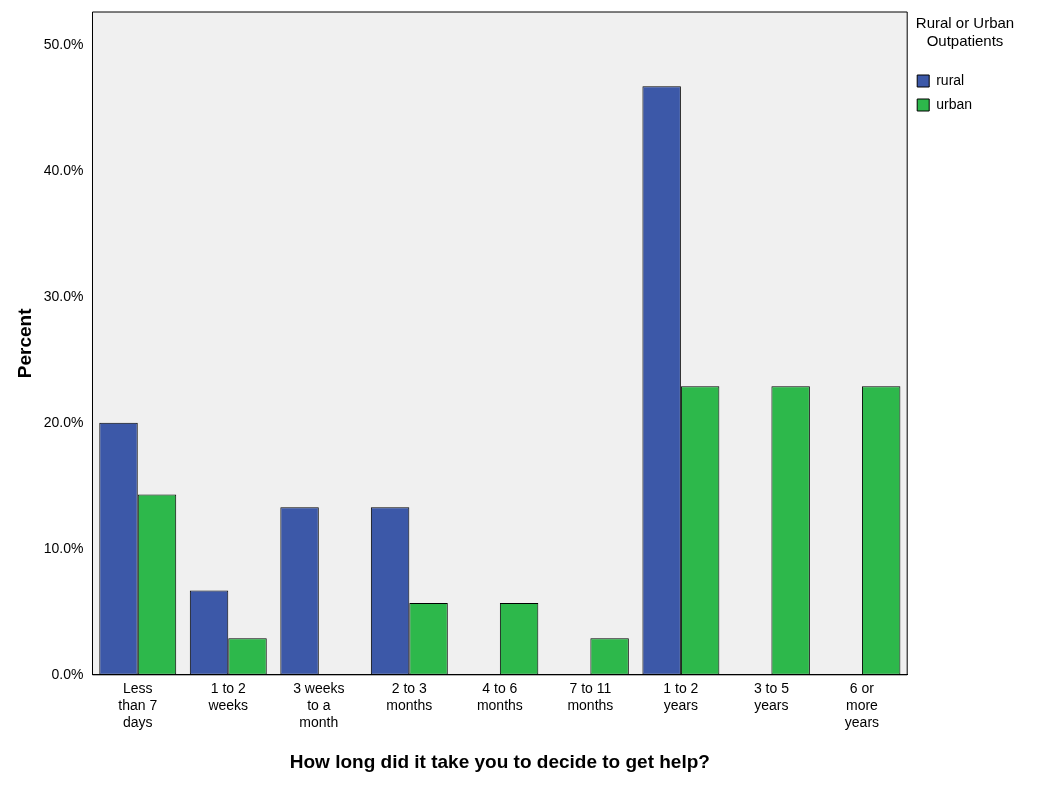 Image resolution: width=1042 pixels, height=788 pixels. Describe the element at coordinates (409, 696) in the screenshot. I see `x-tick-label: 2 to 3 months` at that location.